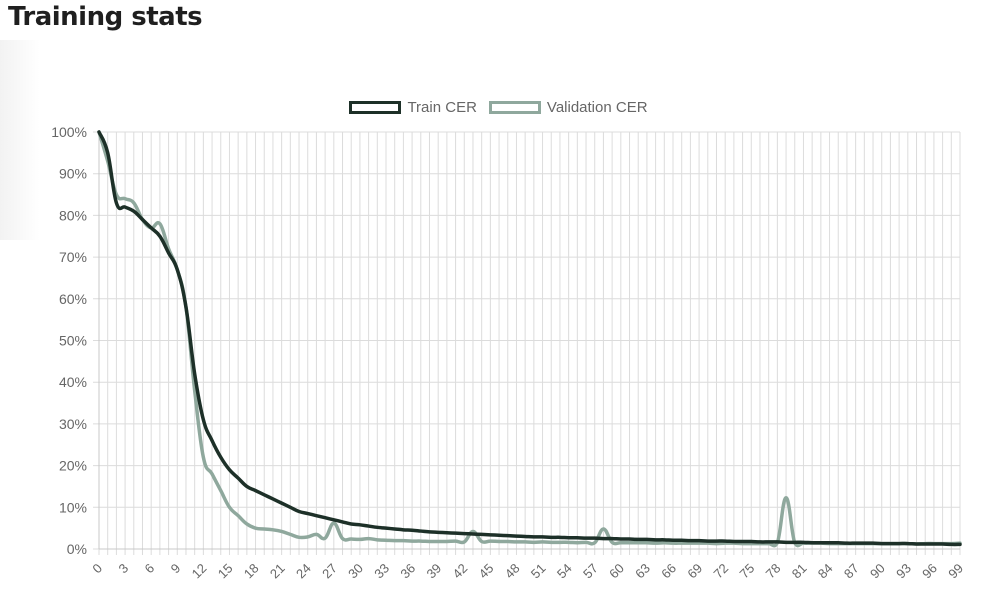  What do you see at coordinates (668, 571) in the screenshot?
I see `x-tick-label: 66` at bounding box center [668, 571].